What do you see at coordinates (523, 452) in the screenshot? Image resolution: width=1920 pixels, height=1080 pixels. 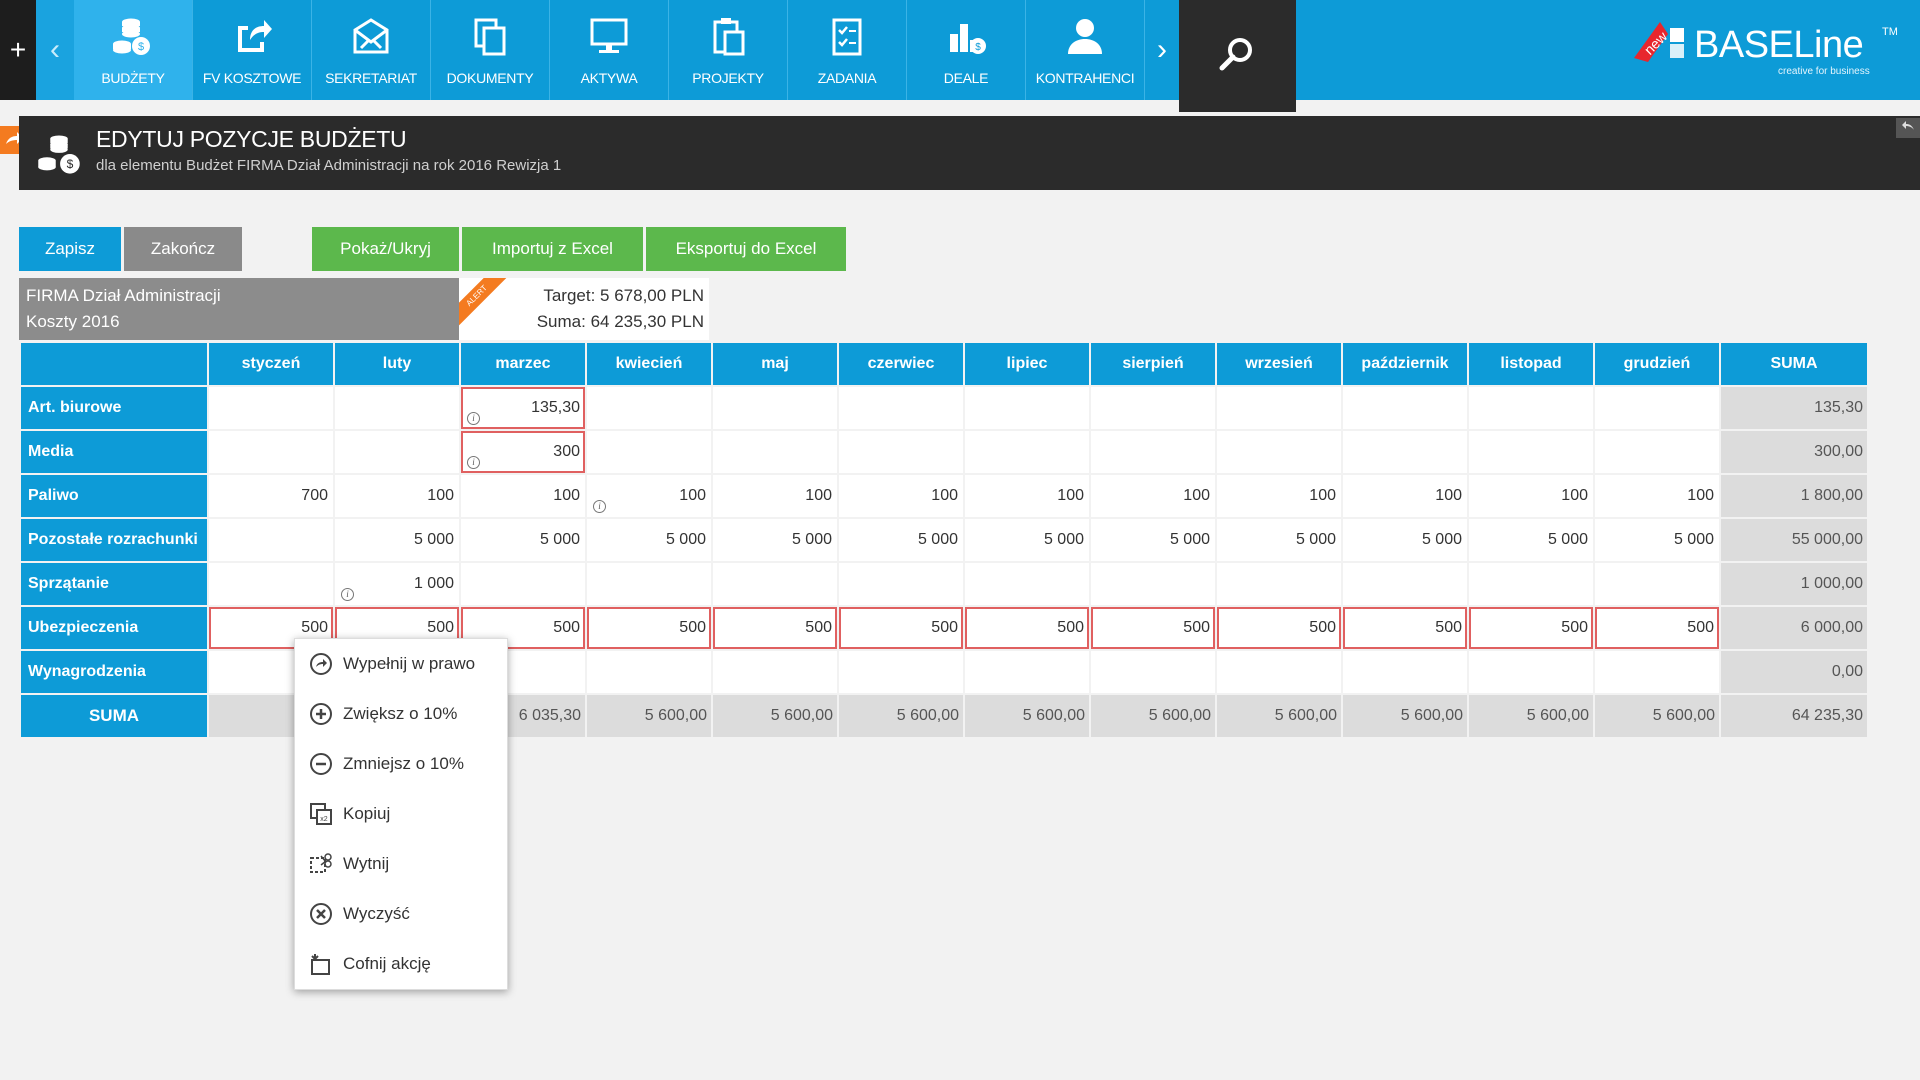 I see `budget-cell: 300 i` at bounding box center [523, 452].